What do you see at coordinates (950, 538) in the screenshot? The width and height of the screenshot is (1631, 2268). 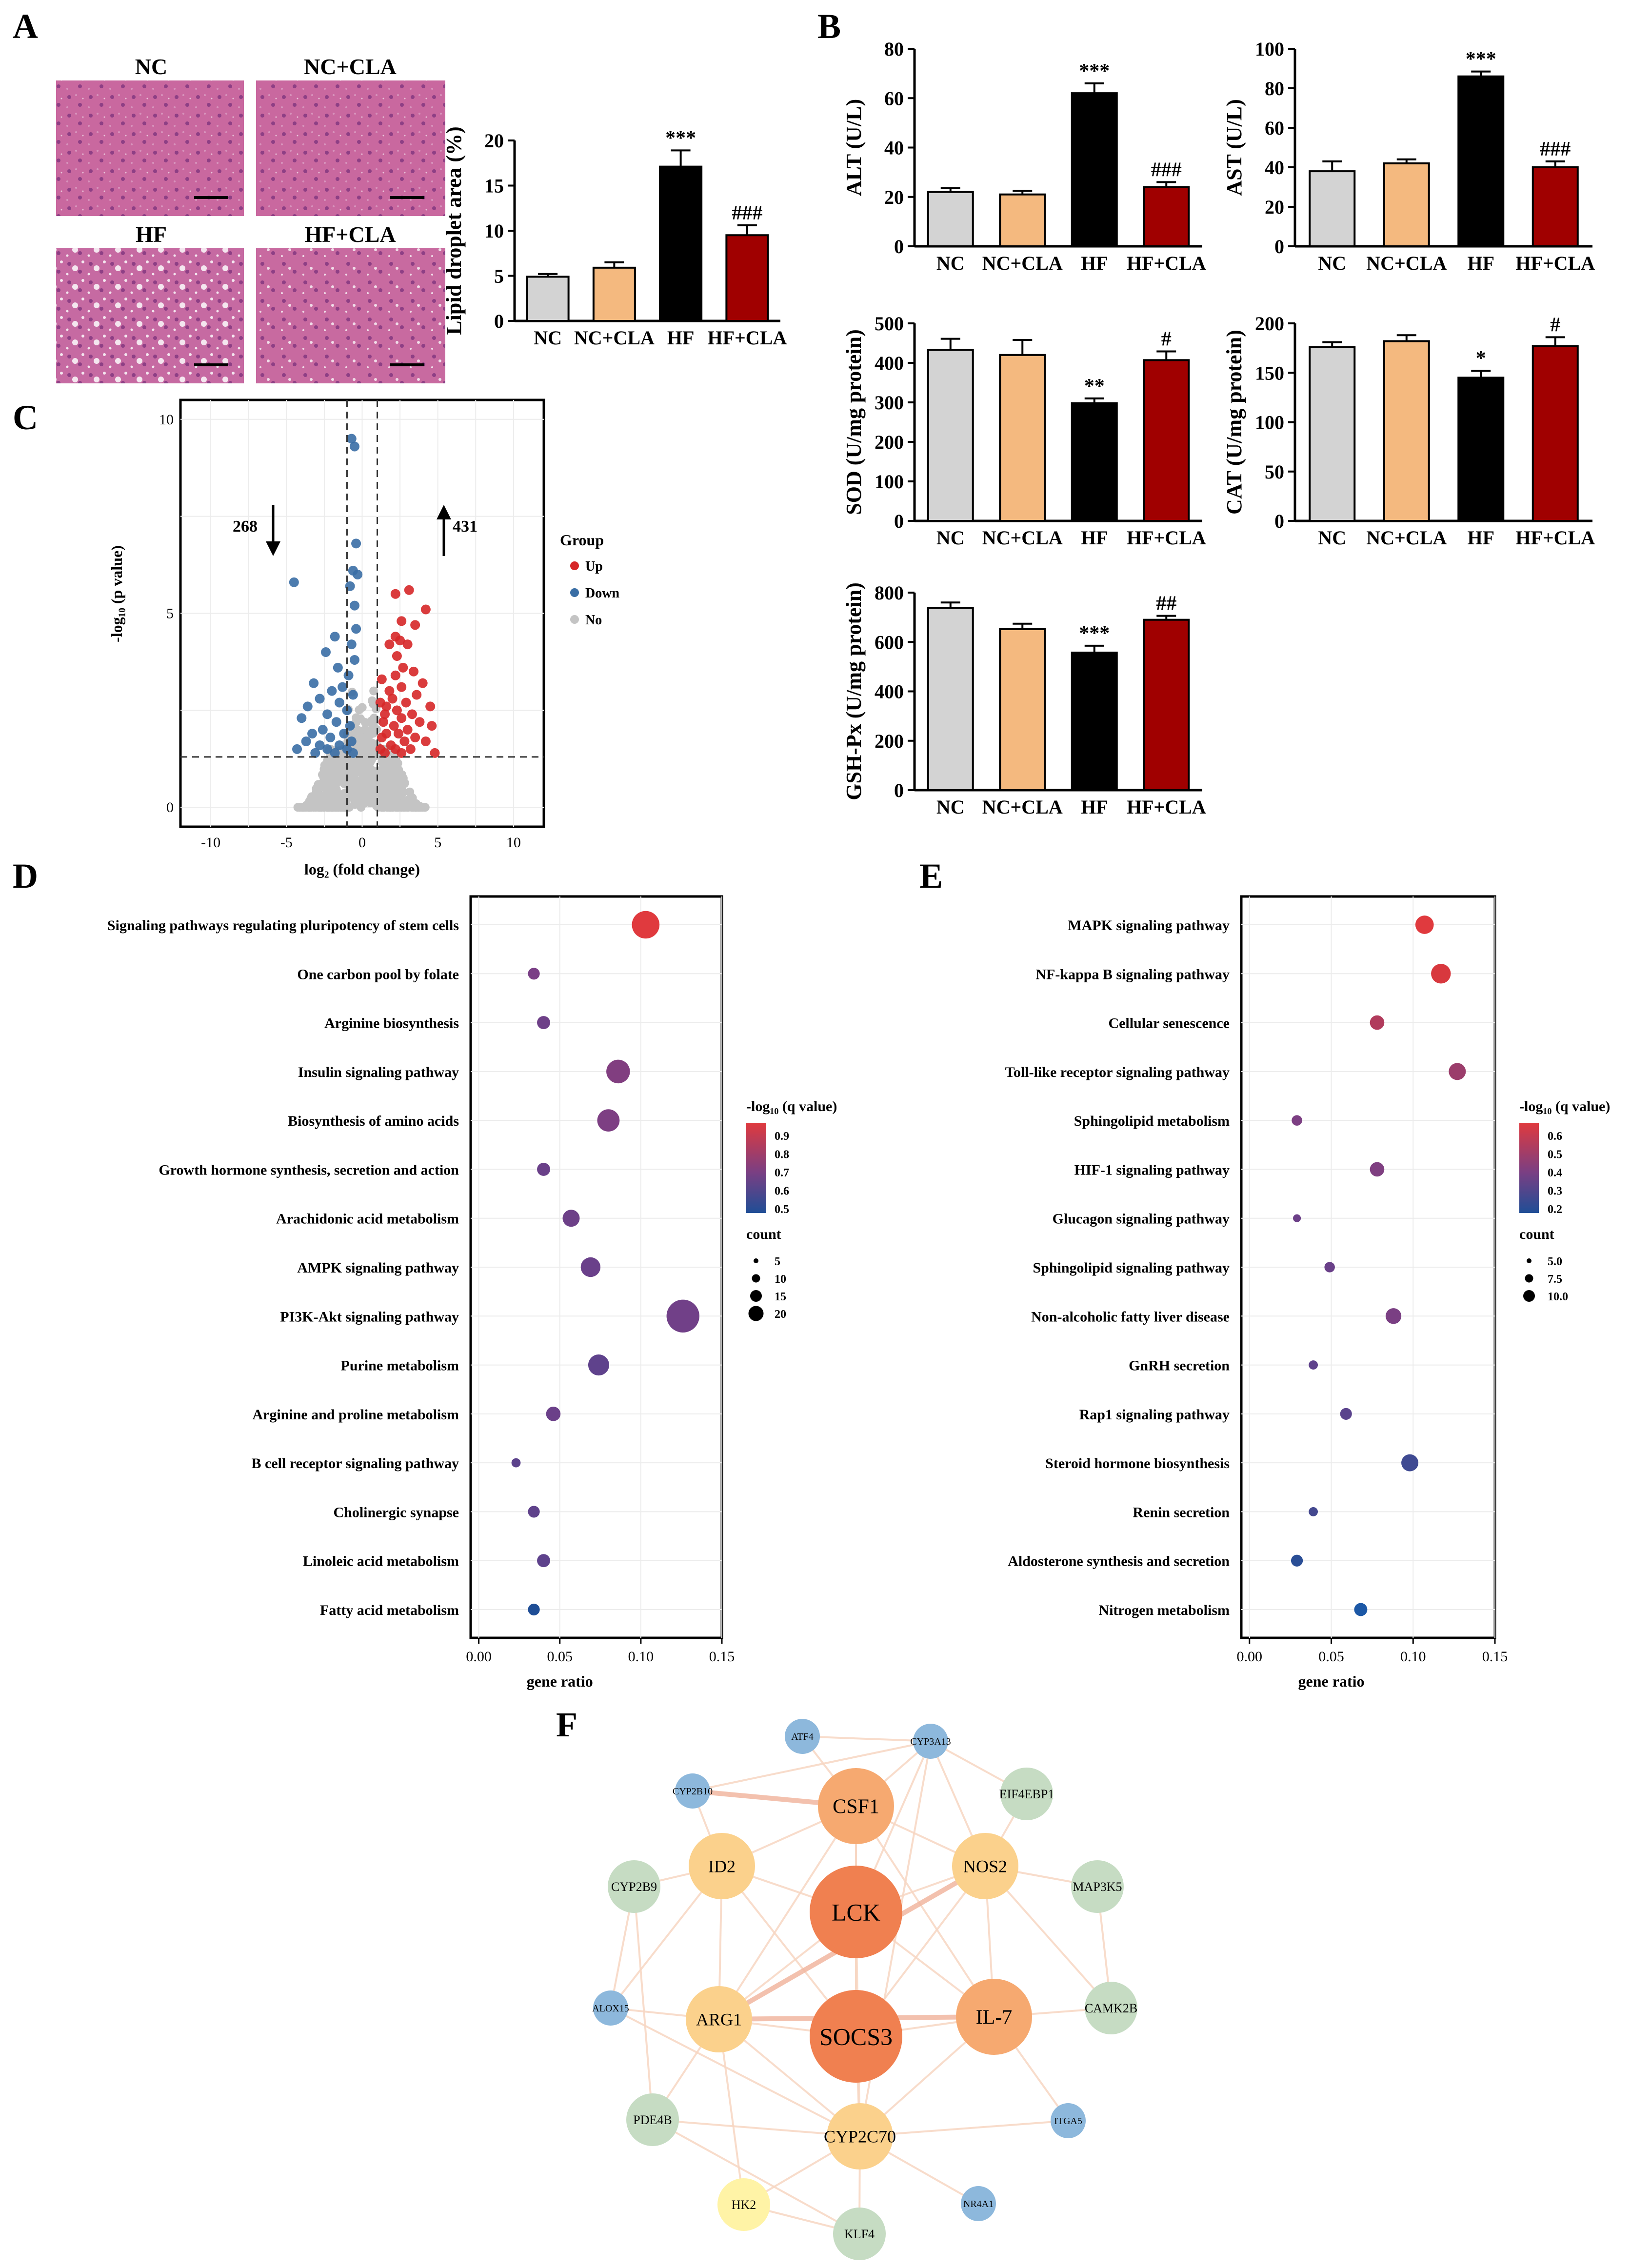 I see `x-tick-label-sod: NC` at bounding box center [950, 538].